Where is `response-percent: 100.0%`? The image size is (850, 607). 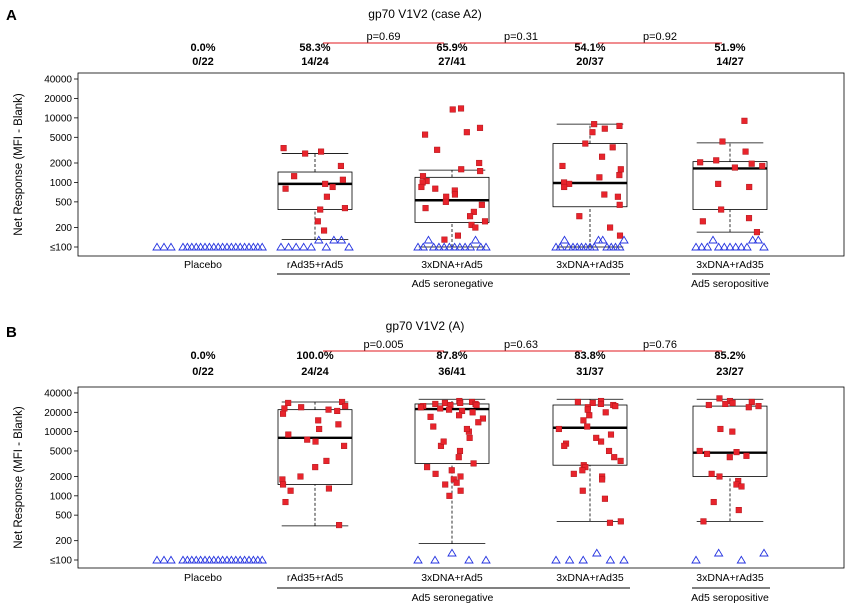
response-percent: 100.0% is located at coordinates (315, 356).